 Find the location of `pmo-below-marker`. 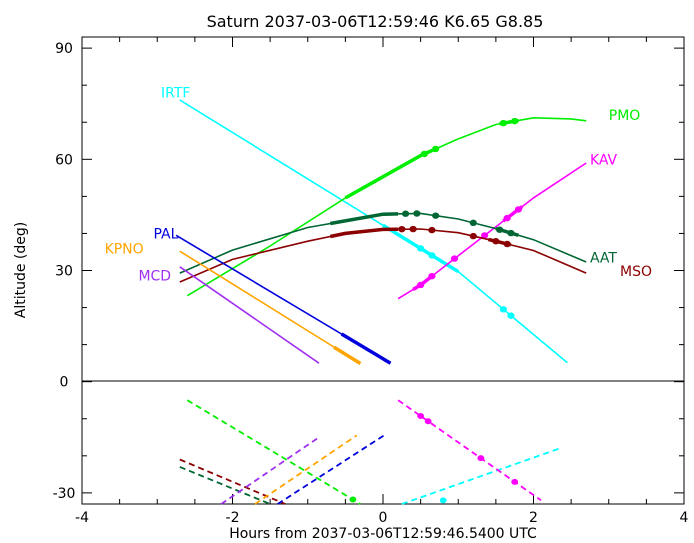

pmo-below-marker is located at coordinates (353, 499).